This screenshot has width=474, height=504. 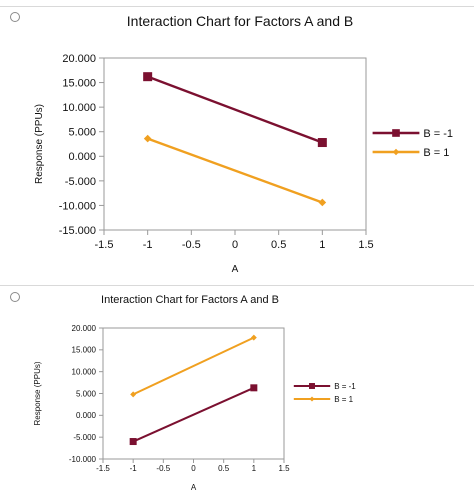 What do you see at coordinates (237, 285) in the screenshot?
I see `option-divider` at bounding box center [237, 285].